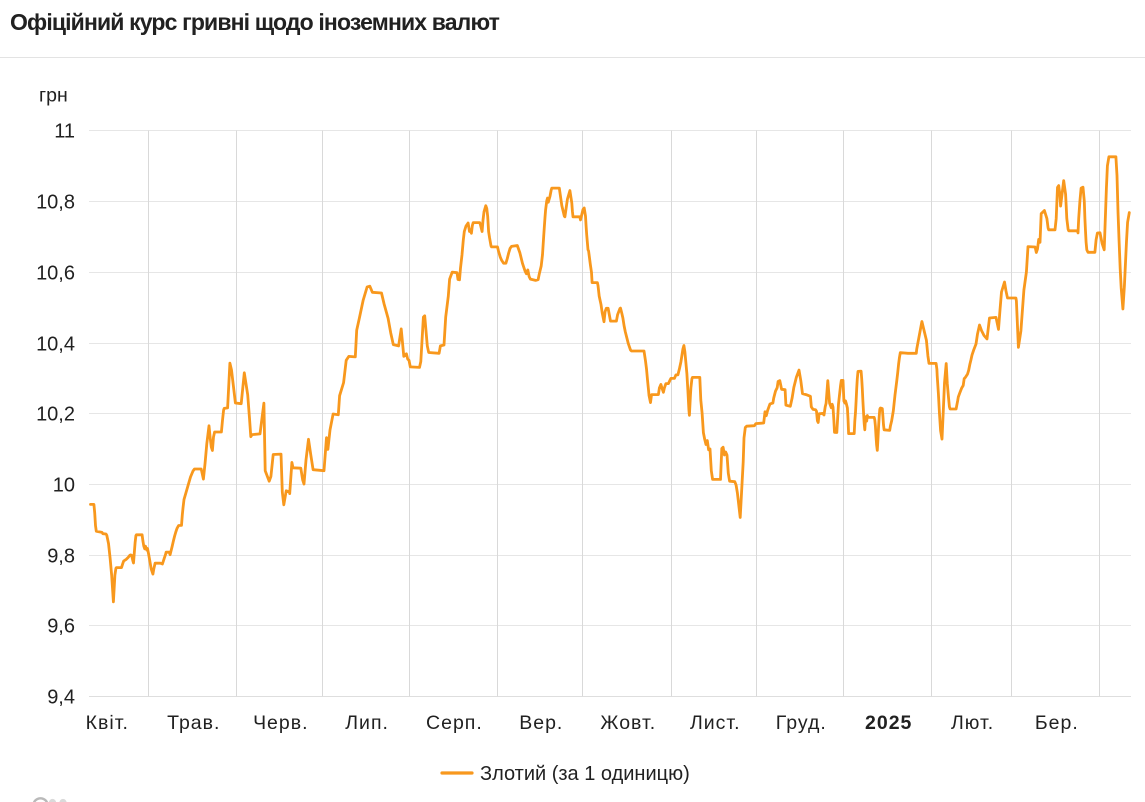  Describe the element at coordinates (454, 723) in the screenshot. I see `svg-text: Серп.` at that location.